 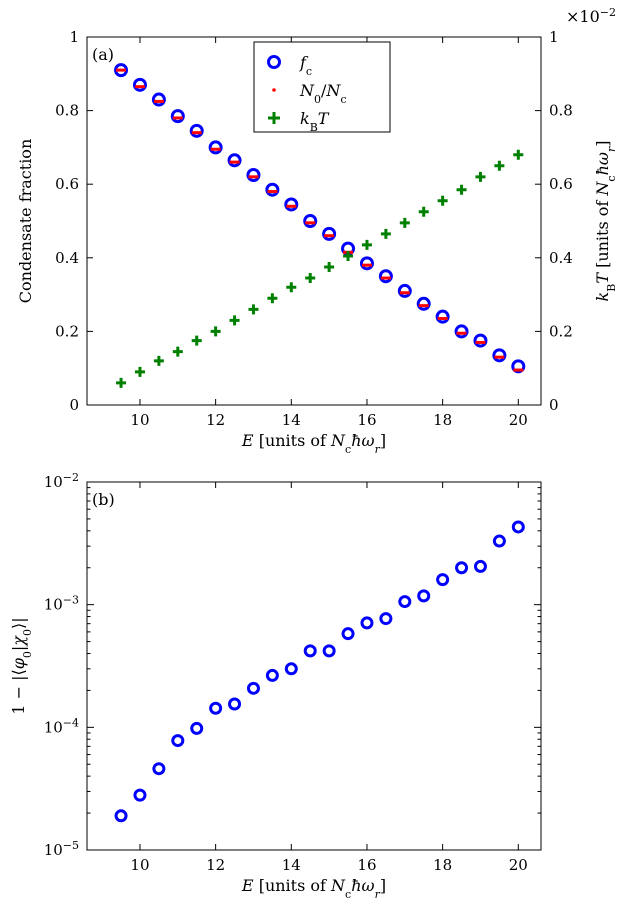 I want to click on y2-tick-label: 0, so click(x=554, y=405).